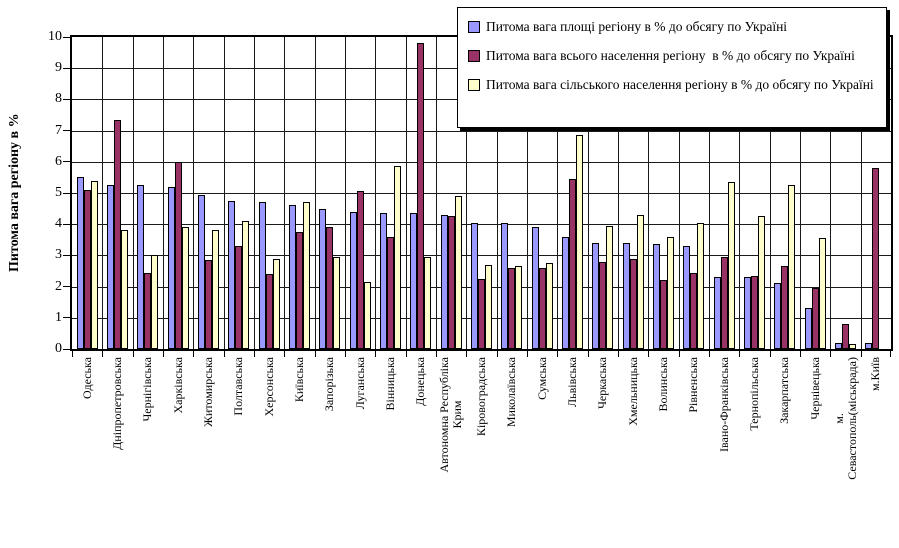 This screenshot has width=899, height=548. What do you see at coordinates (58, 161) in the screenshot?
I see `y-tick-label: 6` at bounding box center [58, 161].